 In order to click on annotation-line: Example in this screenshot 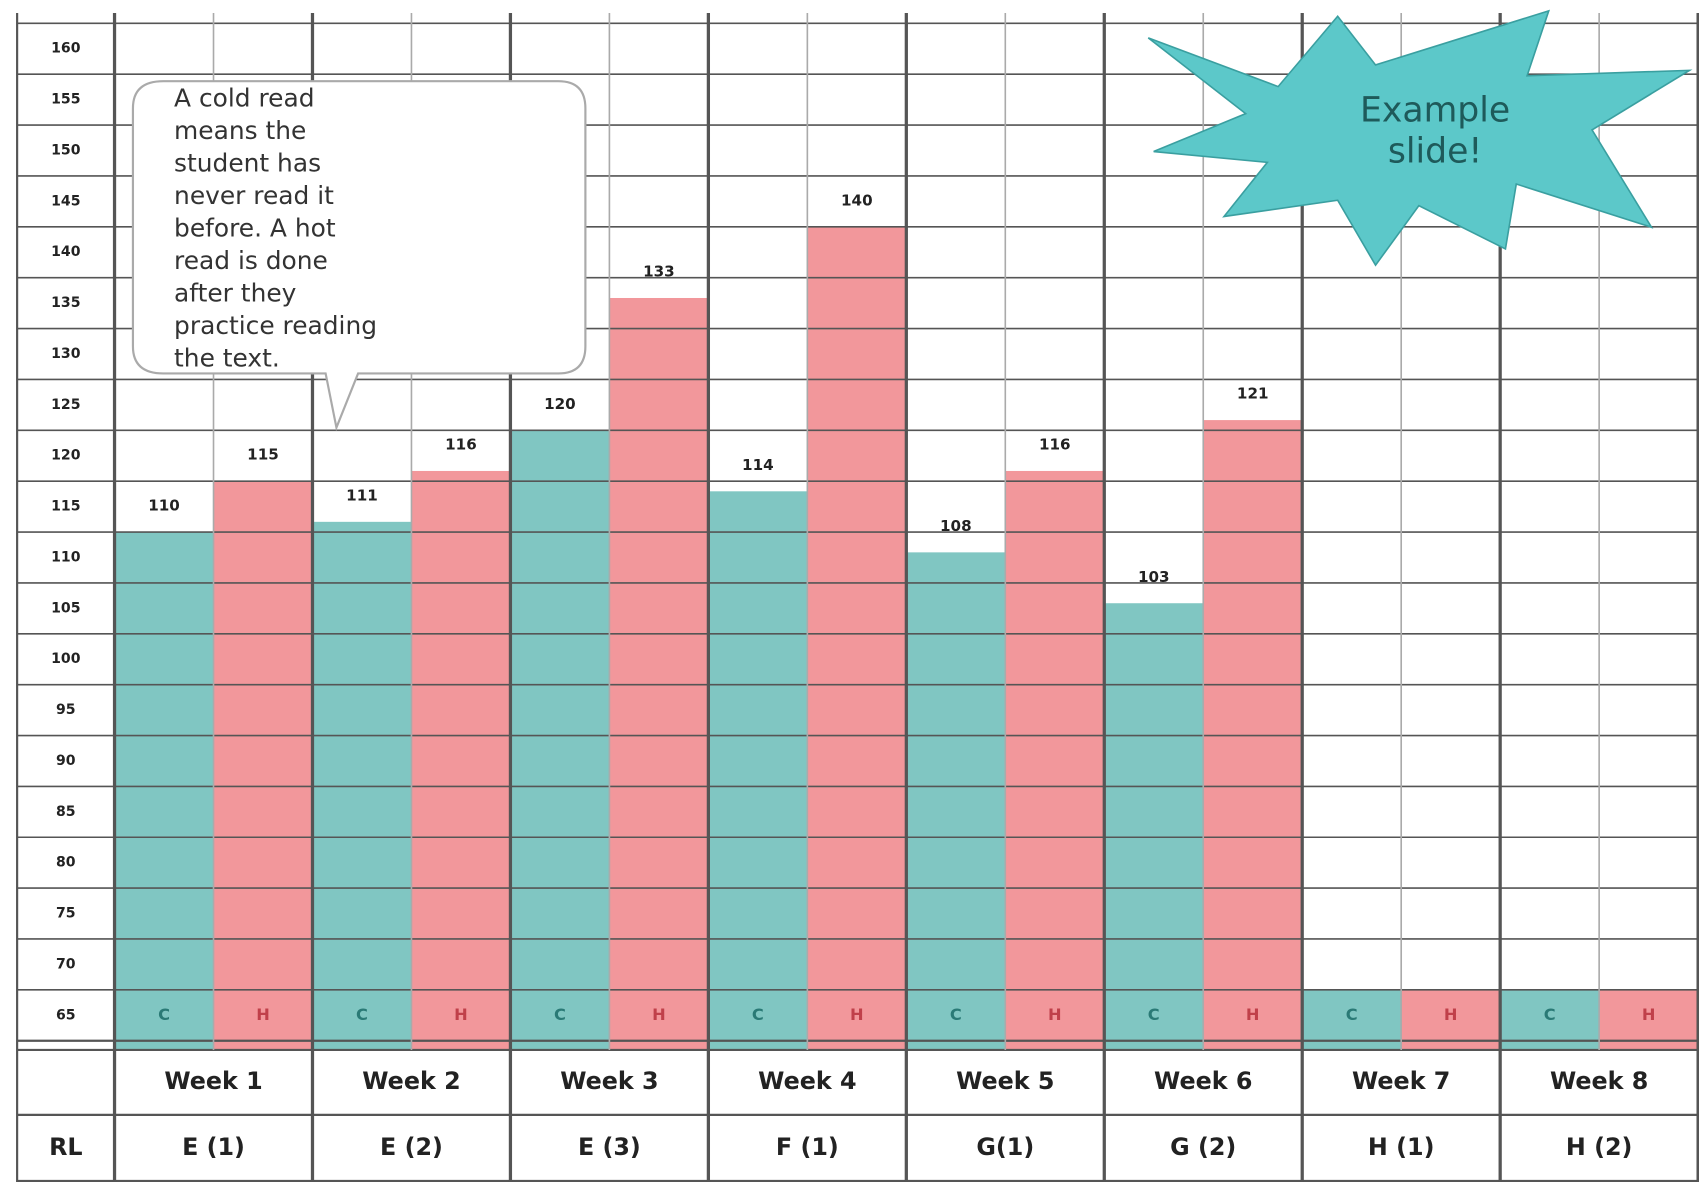, I will do `click(1435, 110)`.